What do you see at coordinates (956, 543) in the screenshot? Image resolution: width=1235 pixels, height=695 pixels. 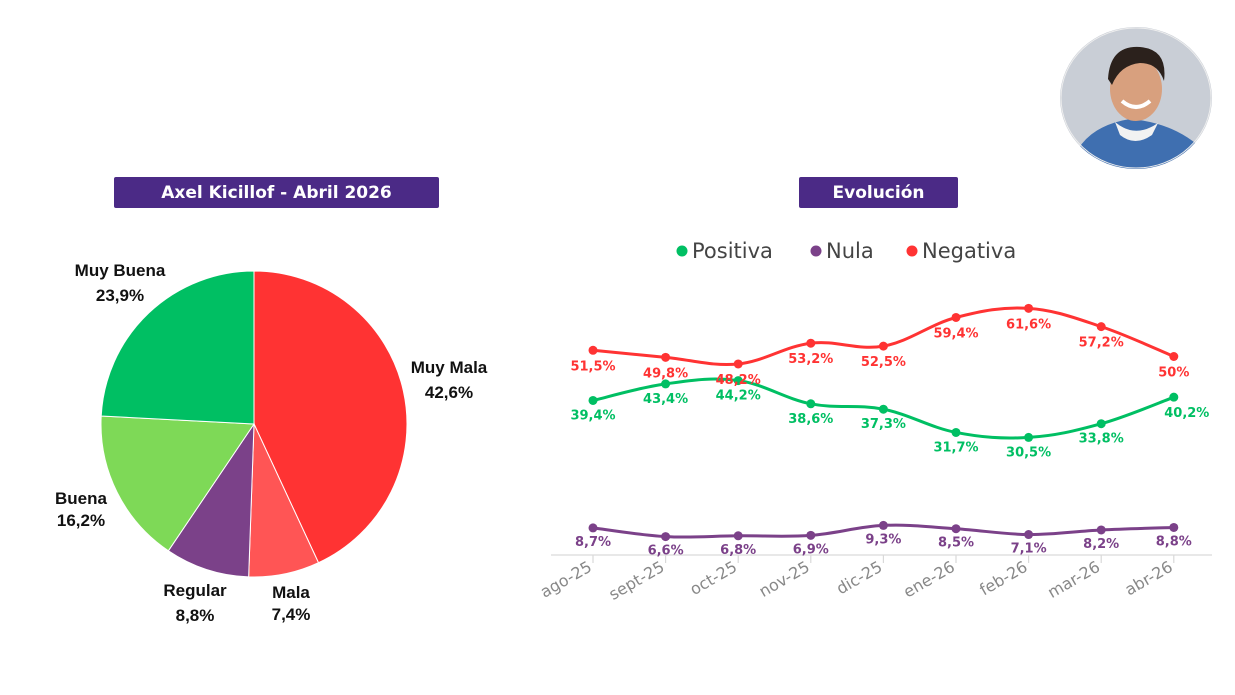 I see `label-nula-ene-26: 8,5%` at bounding box center [956, 543].